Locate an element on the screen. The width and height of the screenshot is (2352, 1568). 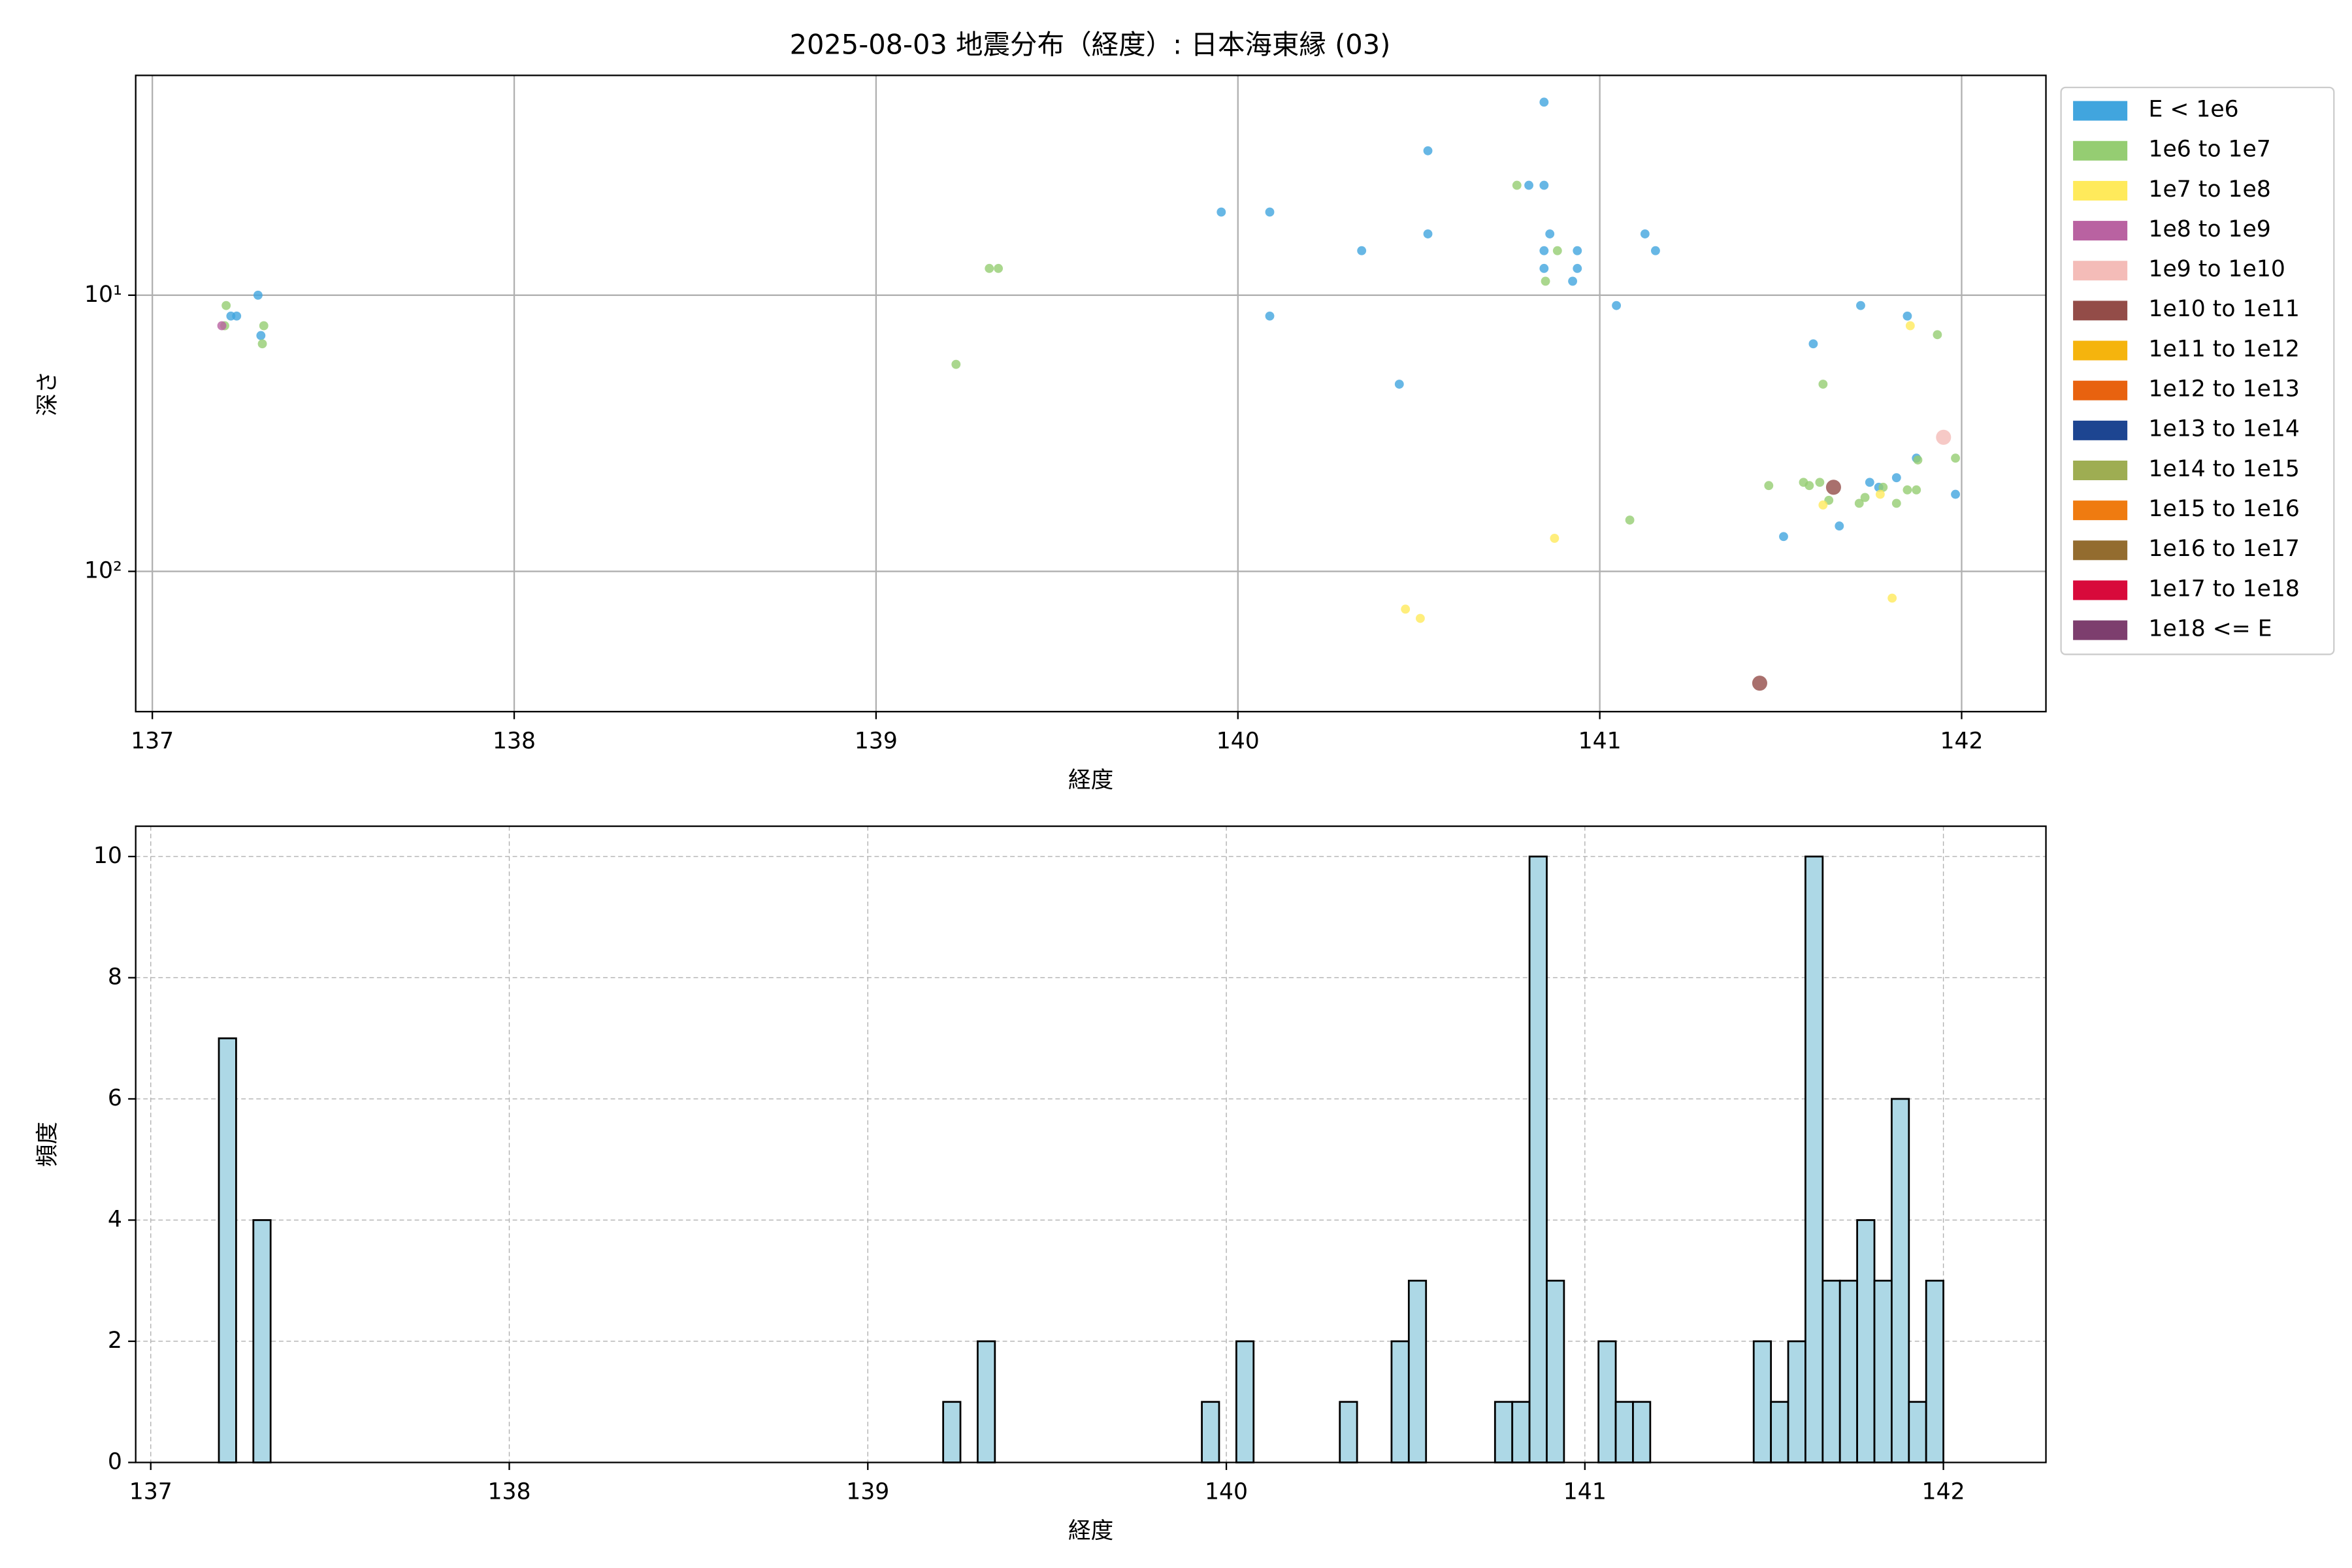
legend-label: 1e14 to 1e15 is located at coordinates (2223, 469).